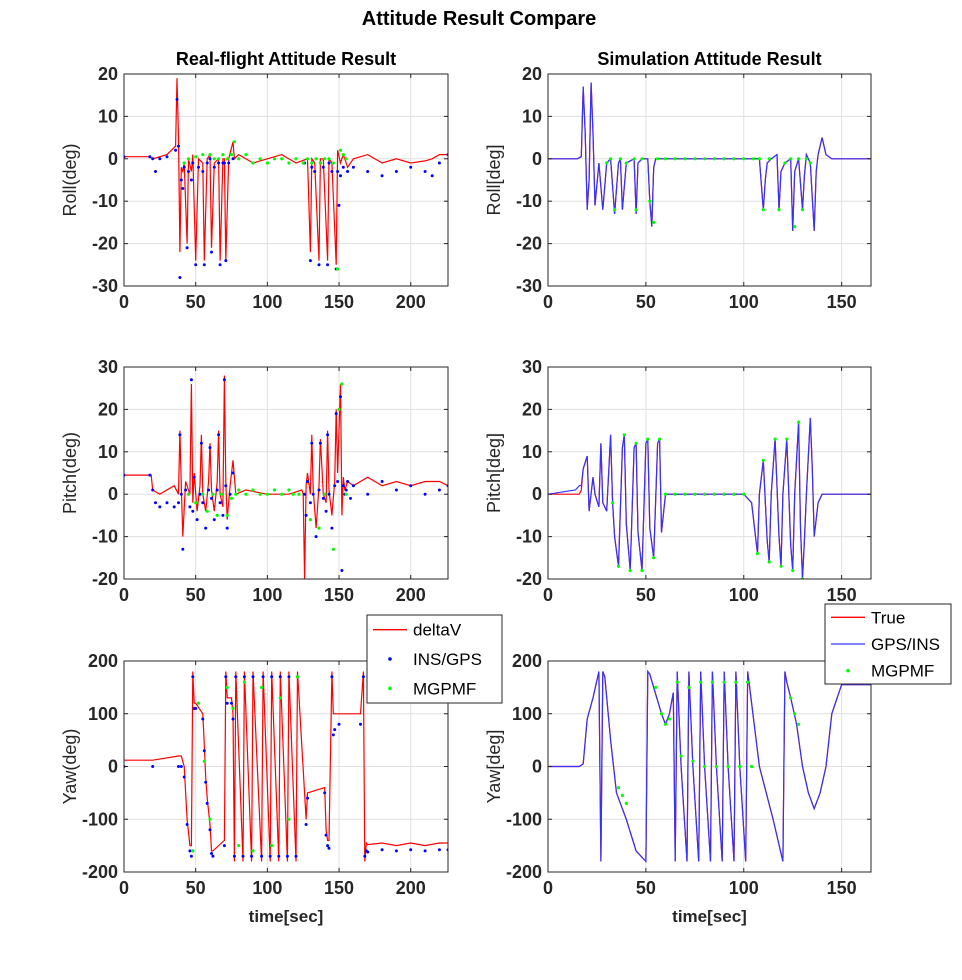  I want to click on x-tick-label: 100, so click(744, 595).